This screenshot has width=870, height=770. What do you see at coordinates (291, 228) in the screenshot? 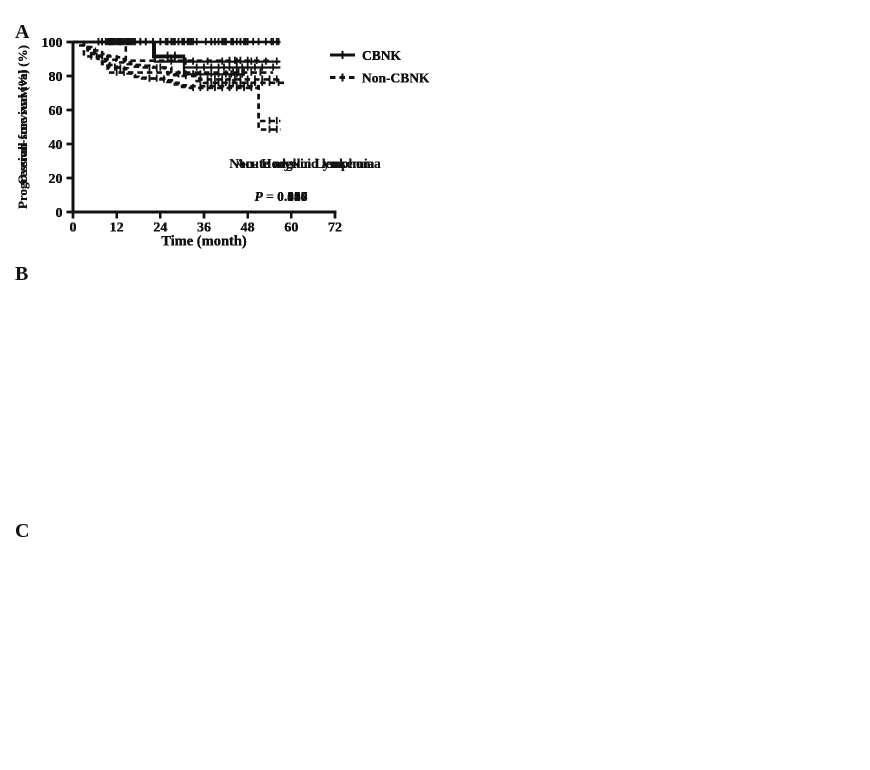
I see `x-tick-label: 60` at bounding box center [291, 228].